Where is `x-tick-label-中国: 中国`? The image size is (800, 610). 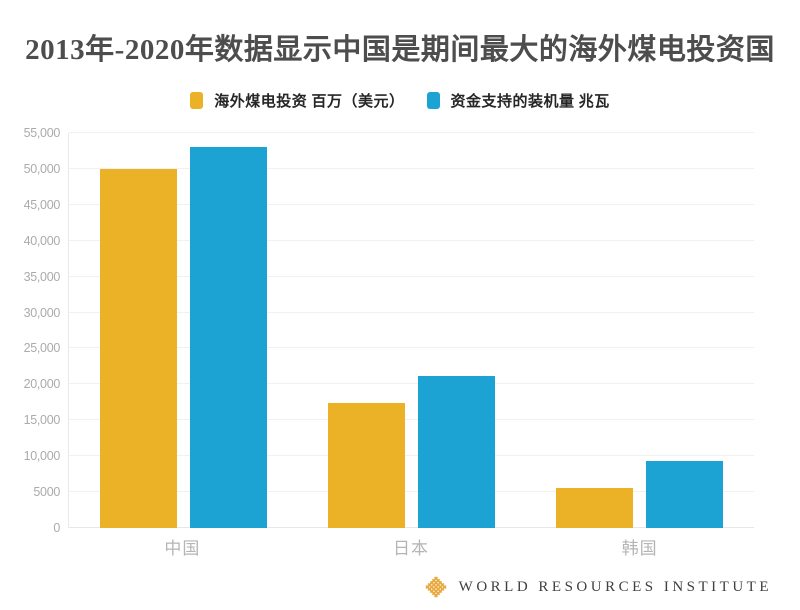 x-tick-label-中国: 中国 is located at coordinates (182, 548).